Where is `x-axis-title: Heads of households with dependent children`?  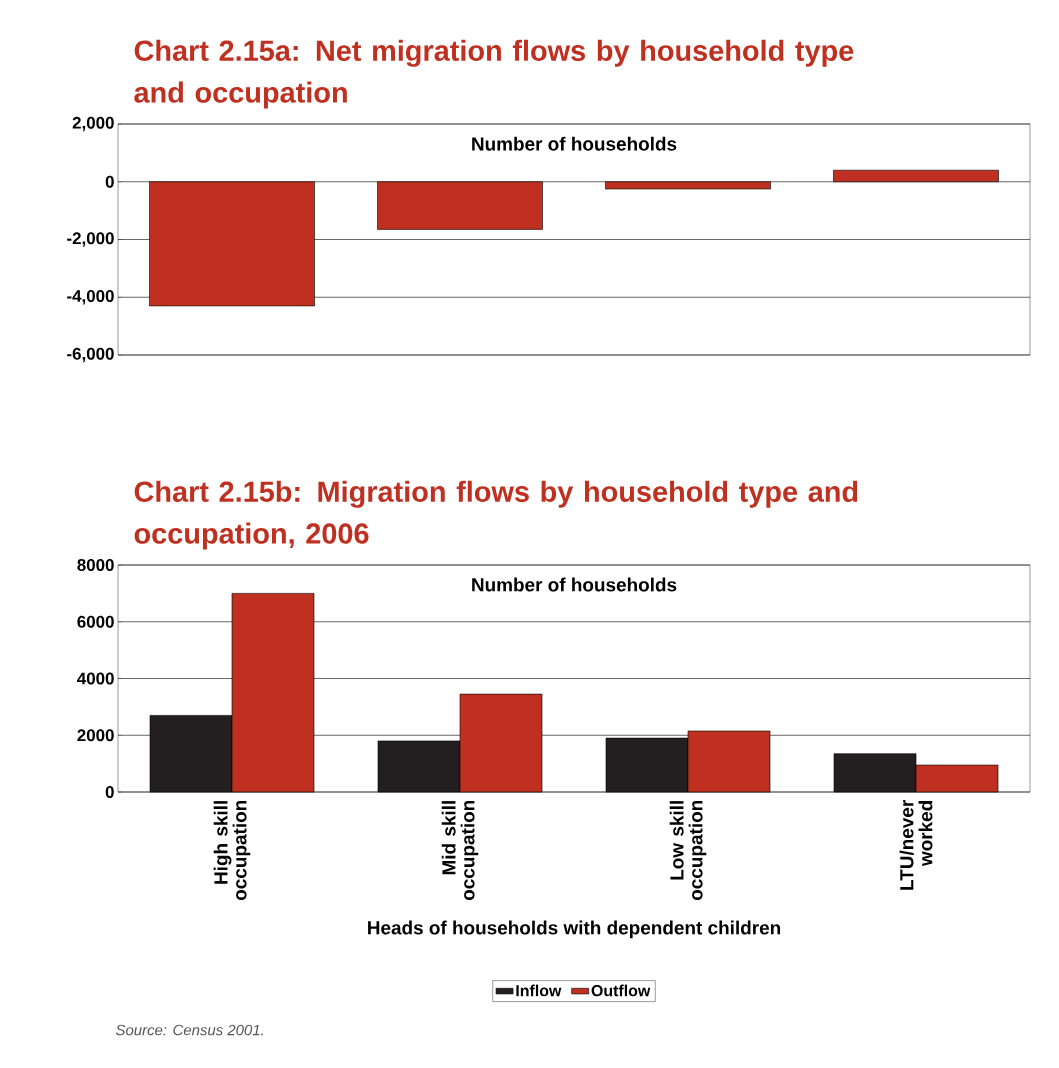
x-axis-title: Heads of households with dependent children is located at coordinates (574, 929).